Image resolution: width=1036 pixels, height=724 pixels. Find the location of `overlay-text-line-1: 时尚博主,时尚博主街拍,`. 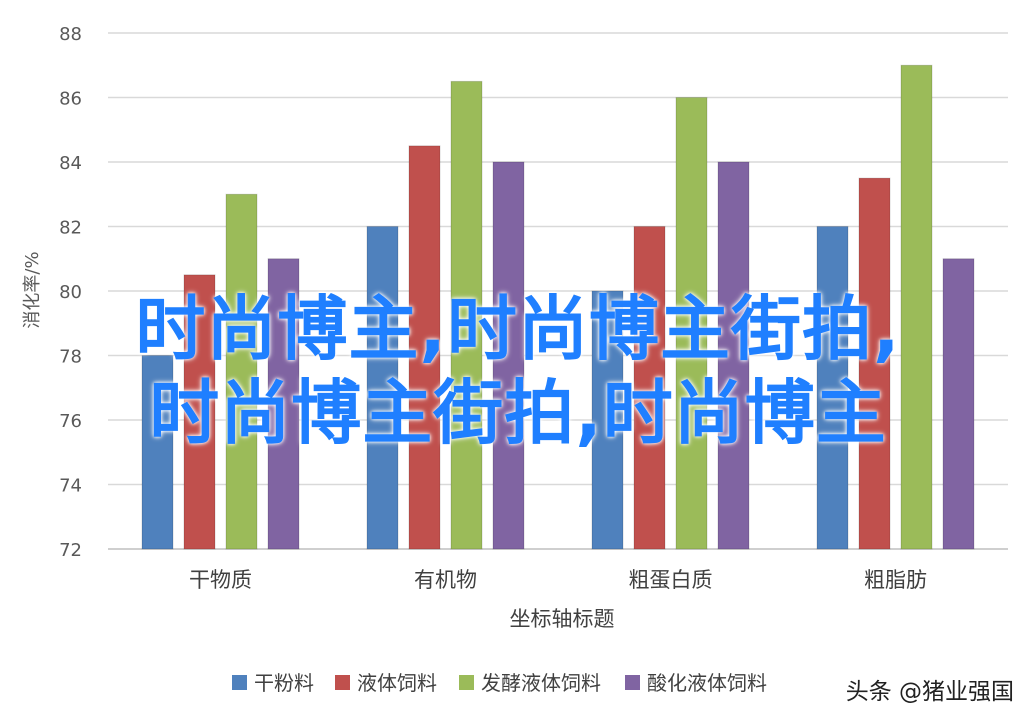

overlay-text-line-1: 时尚博主,时尚博主街拍, is located at coordinates (518, 329).